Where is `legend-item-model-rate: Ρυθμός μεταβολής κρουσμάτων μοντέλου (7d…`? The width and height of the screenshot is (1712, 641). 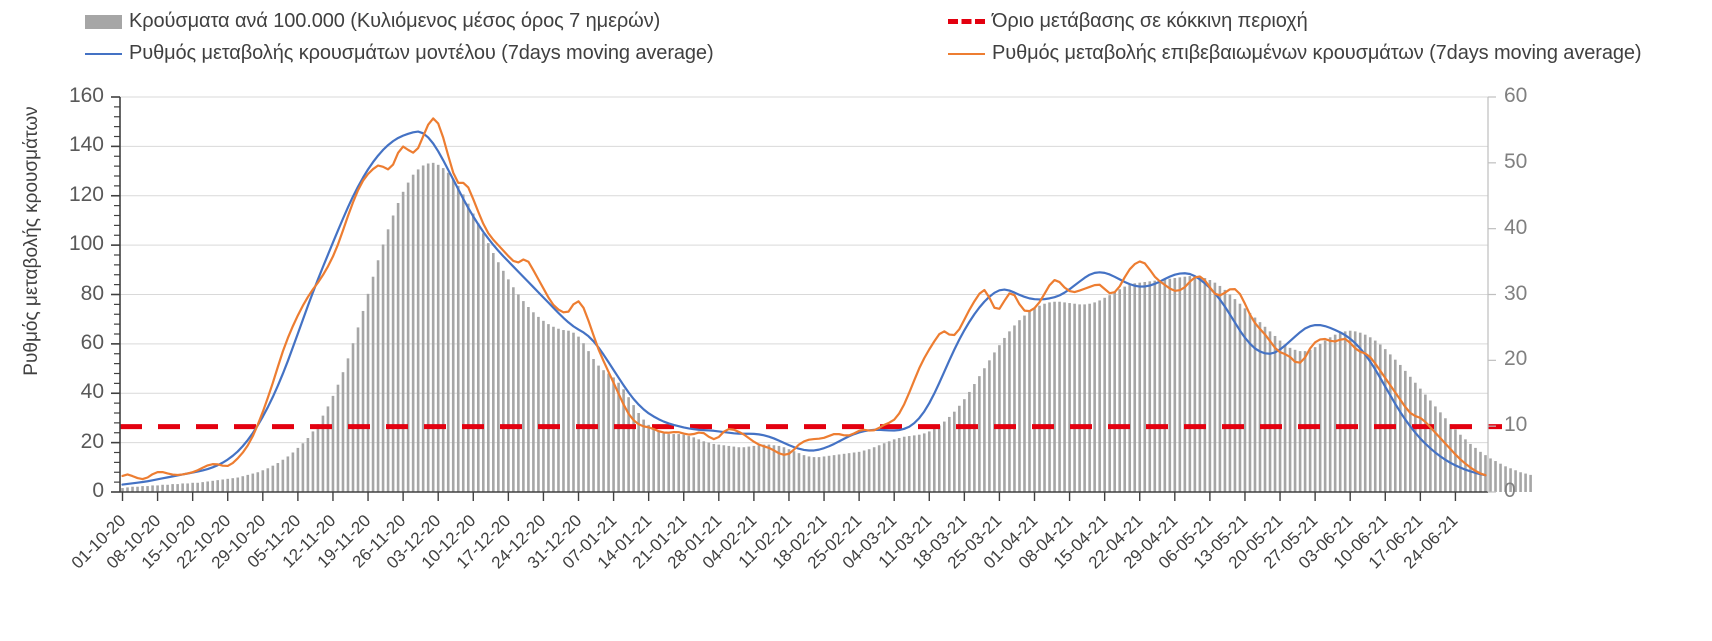 legend-item-model-rate: Ρυθμός μεταβολής κρουσμάτων μοντέλου (7d… is located at coordinates (399, 53).